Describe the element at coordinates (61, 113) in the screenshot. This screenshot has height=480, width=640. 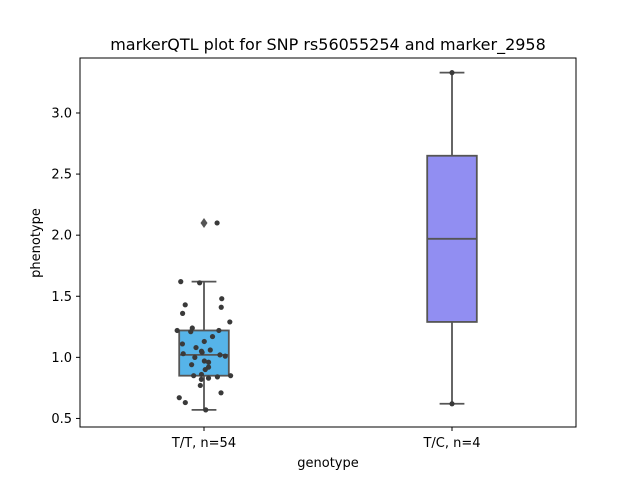
I see `y-tick-label: 3.0` at that location.